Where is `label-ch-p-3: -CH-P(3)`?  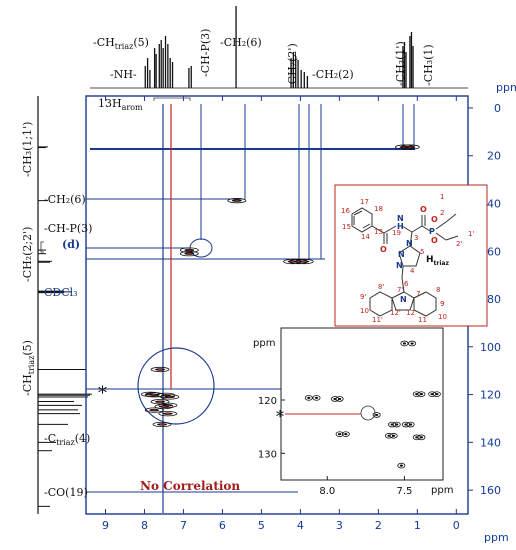 label-ch-p-3: -CH-P(3) is located at coordinates (205, 53).